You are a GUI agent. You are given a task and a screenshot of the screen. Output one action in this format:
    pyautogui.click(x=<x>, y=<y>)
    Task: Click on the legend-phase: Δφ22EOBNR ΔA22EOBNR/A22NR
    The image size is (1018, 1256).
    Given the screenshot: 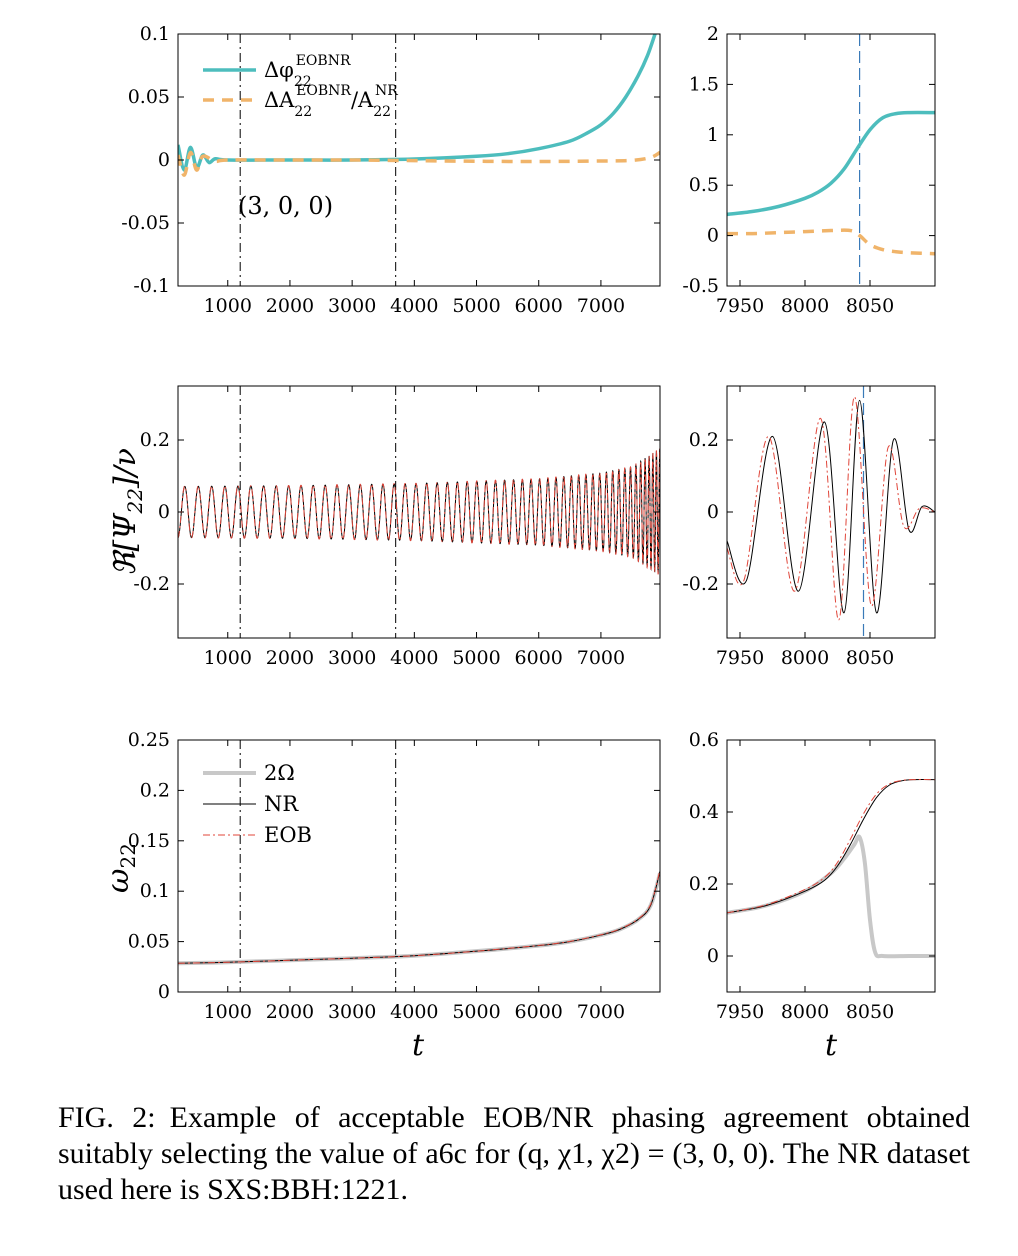 What is the action you would take?
    pyautogui.click(x=300, y=86)
    